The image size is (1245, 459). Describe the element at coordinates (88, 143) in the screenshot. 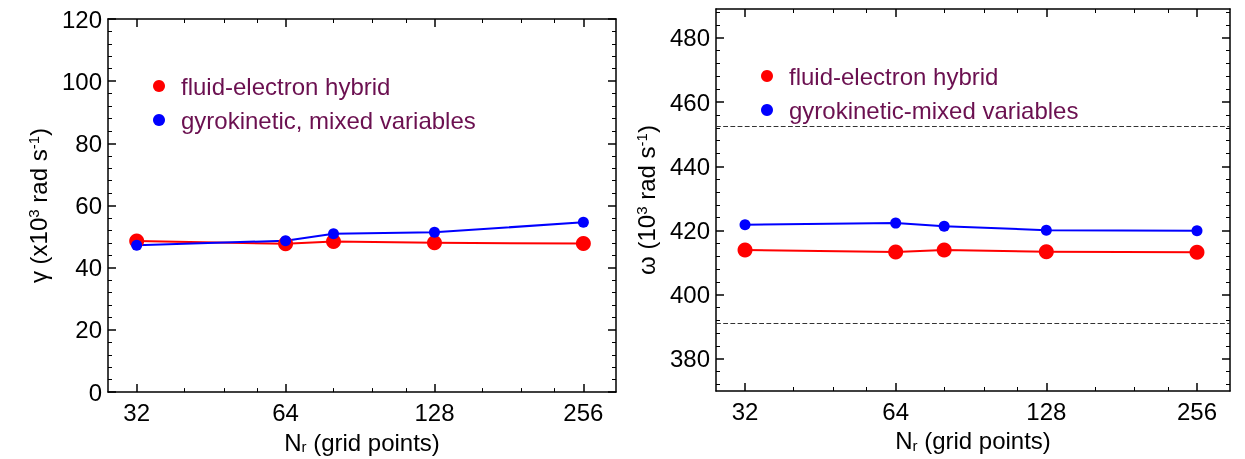

I see `y-tick-label: 80` at that location.